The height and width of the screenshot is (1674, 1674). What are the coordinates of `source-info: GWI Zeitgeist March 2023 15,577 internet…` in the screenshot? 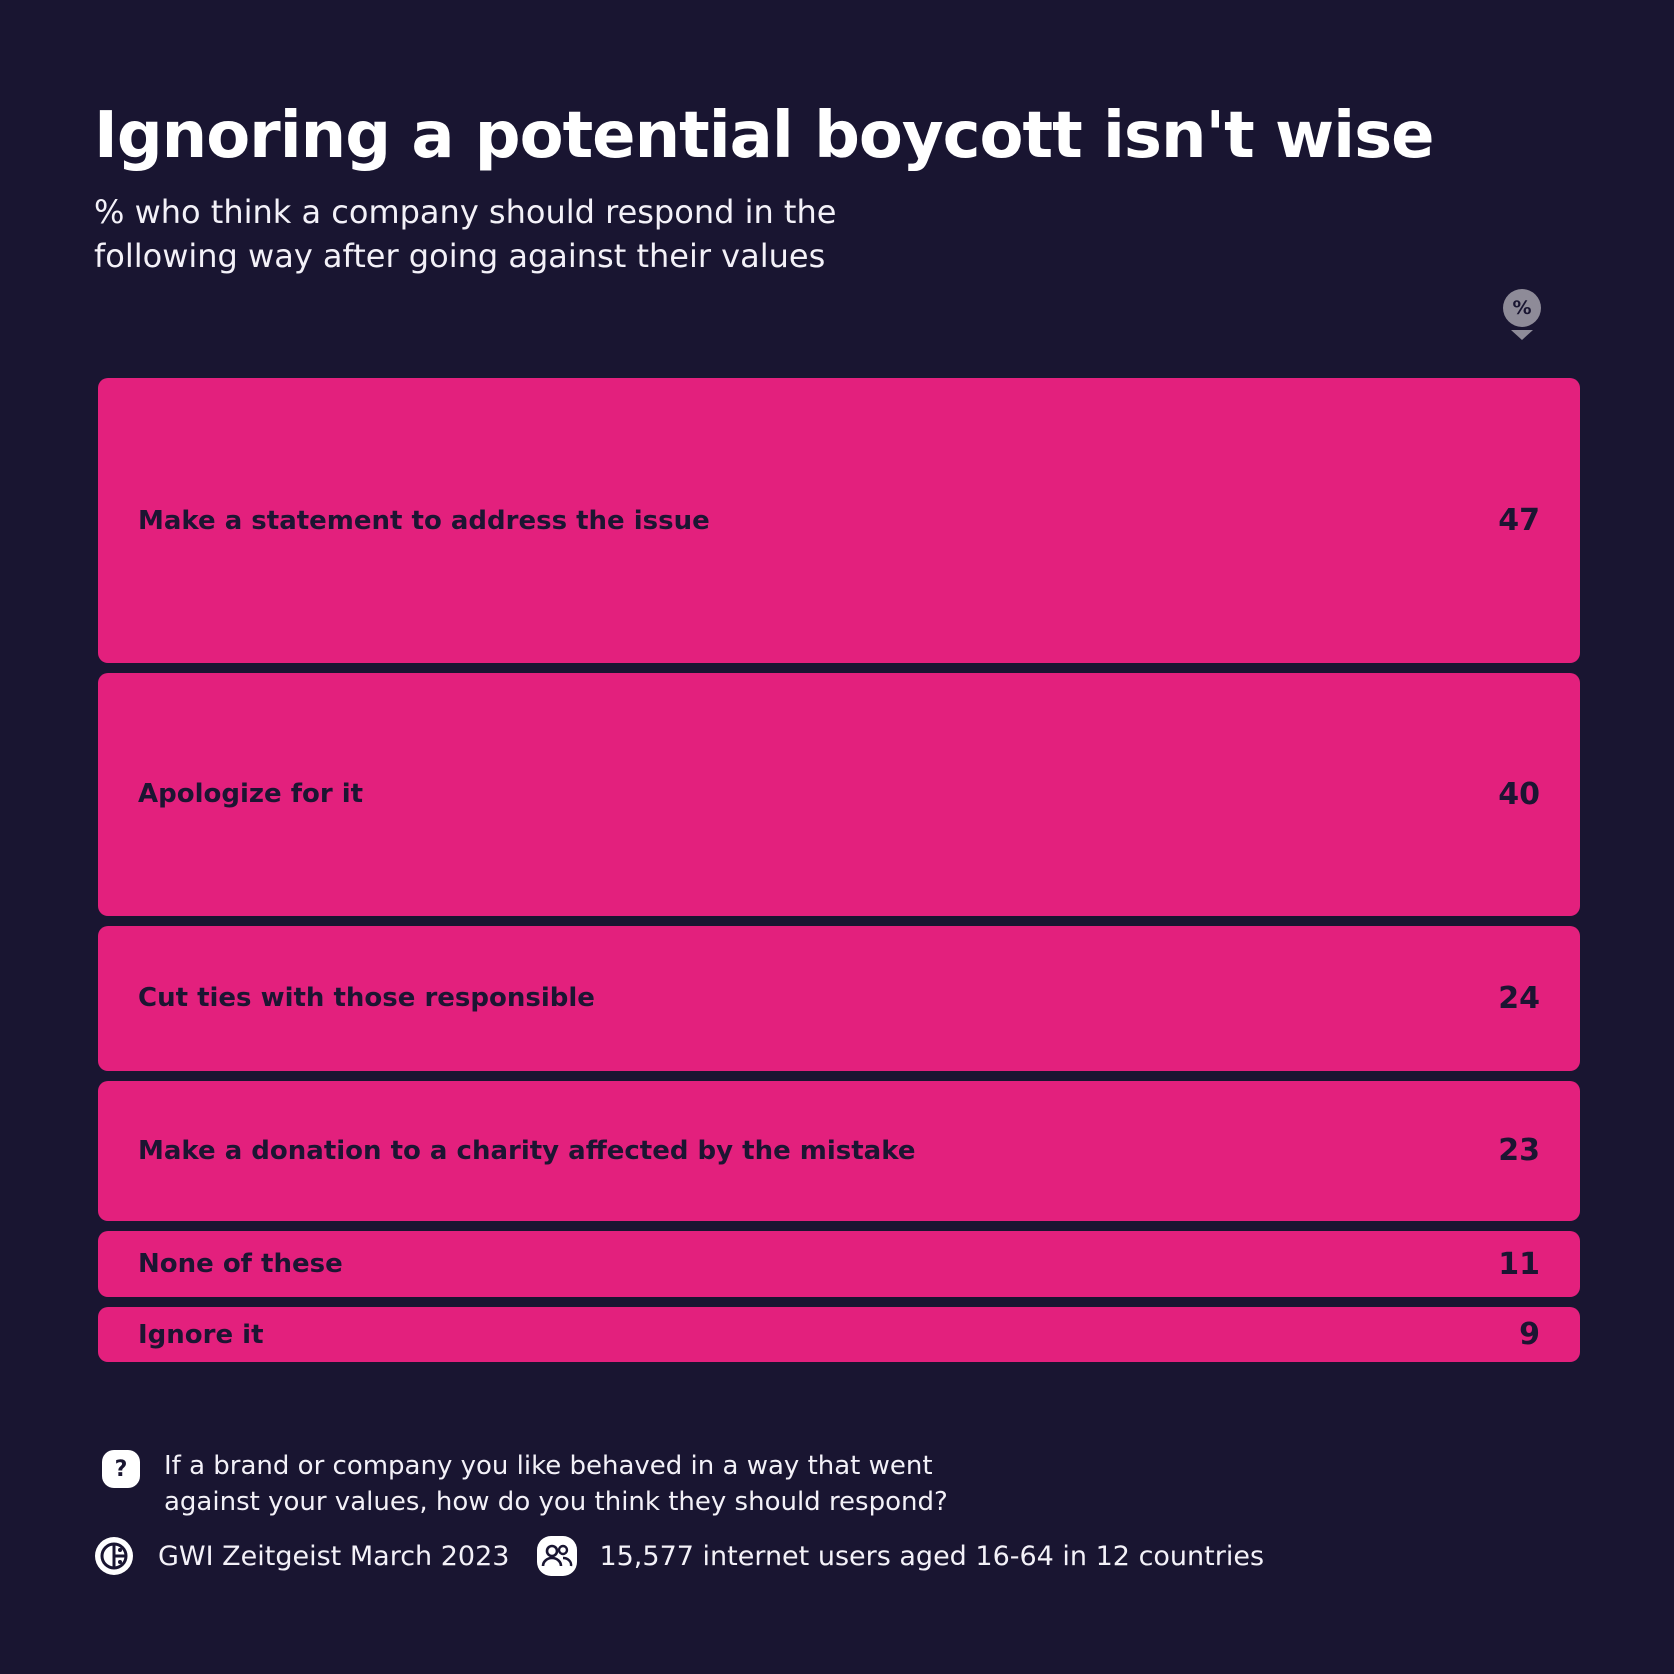 It's located at (679, 1556).